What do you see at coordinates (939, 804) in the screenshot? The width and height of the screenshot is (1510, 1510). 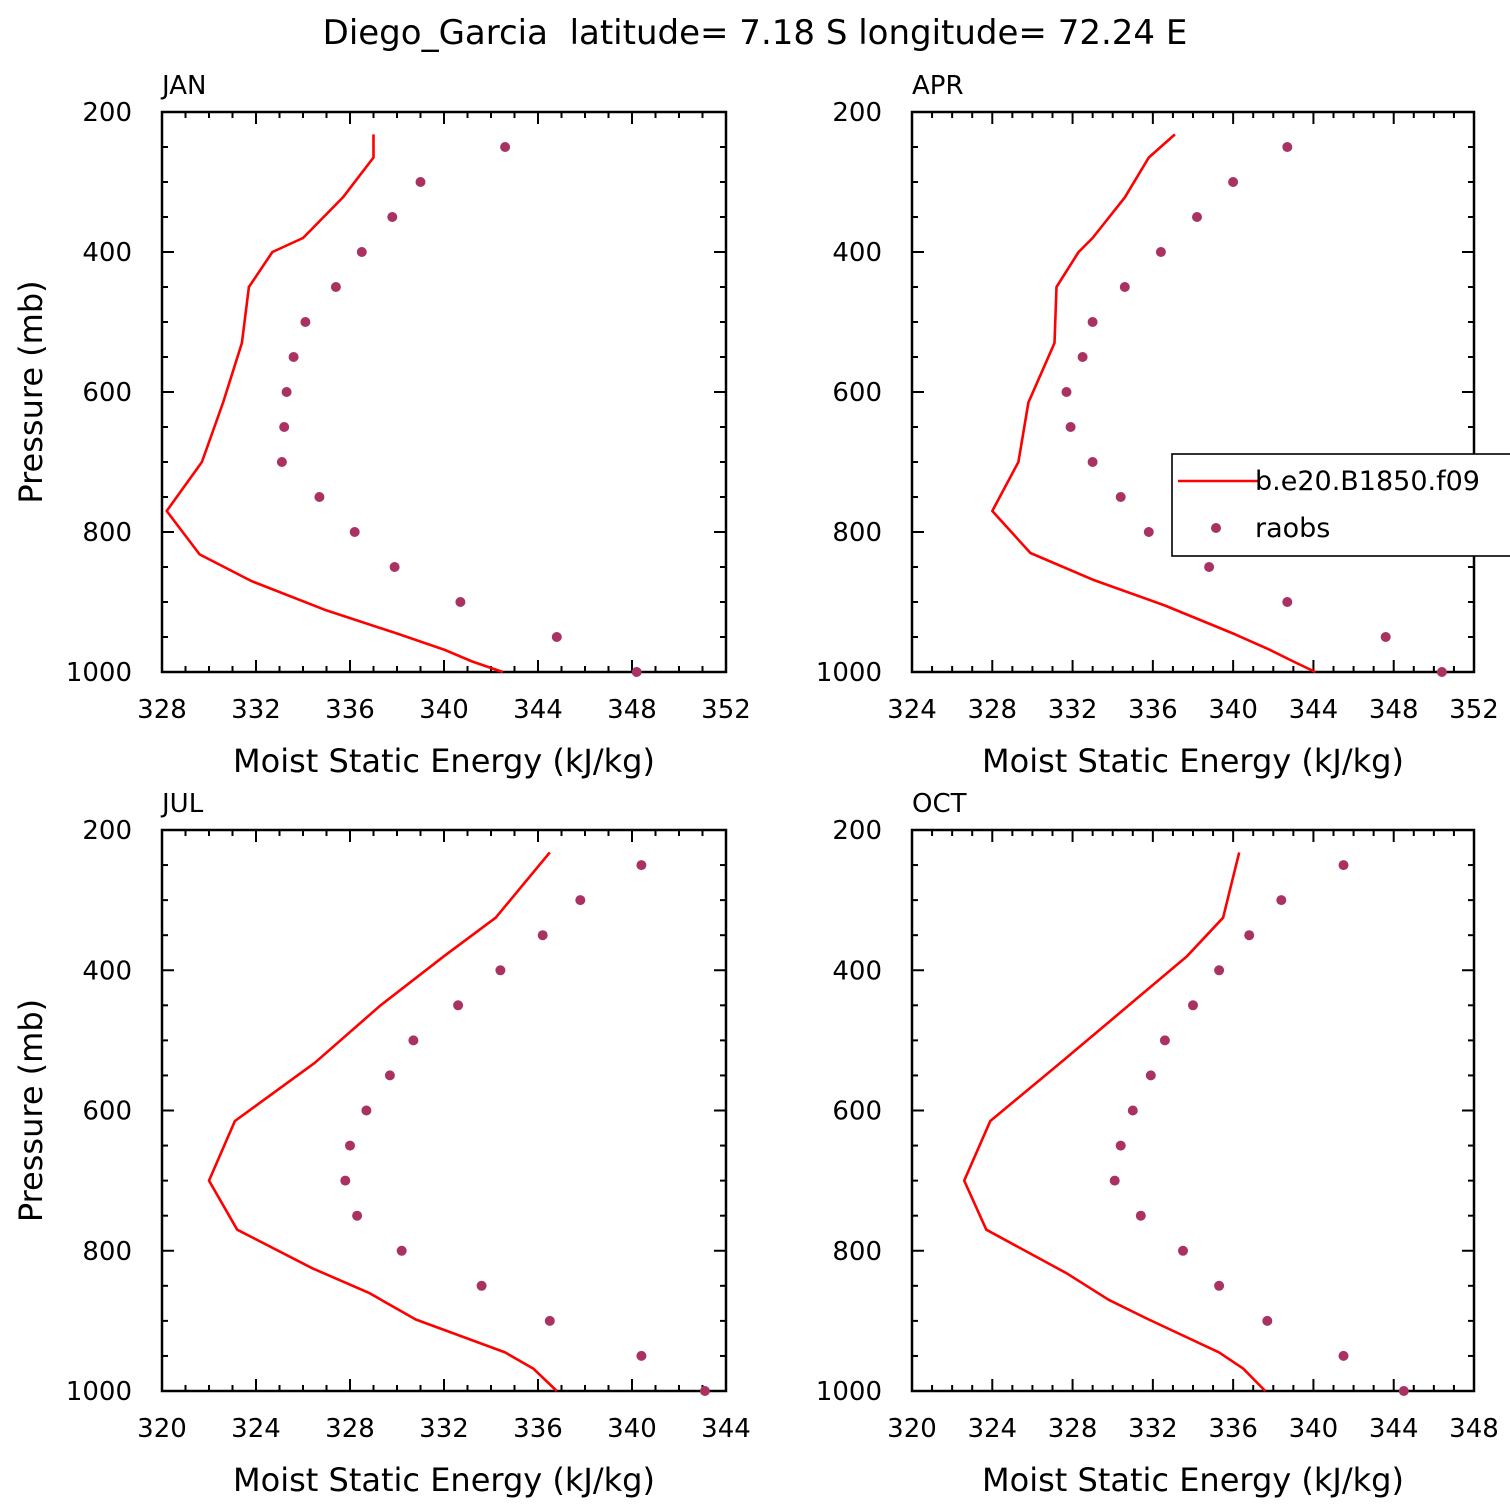 I see `panel-title: OCT` at bounding box center [939, 804].